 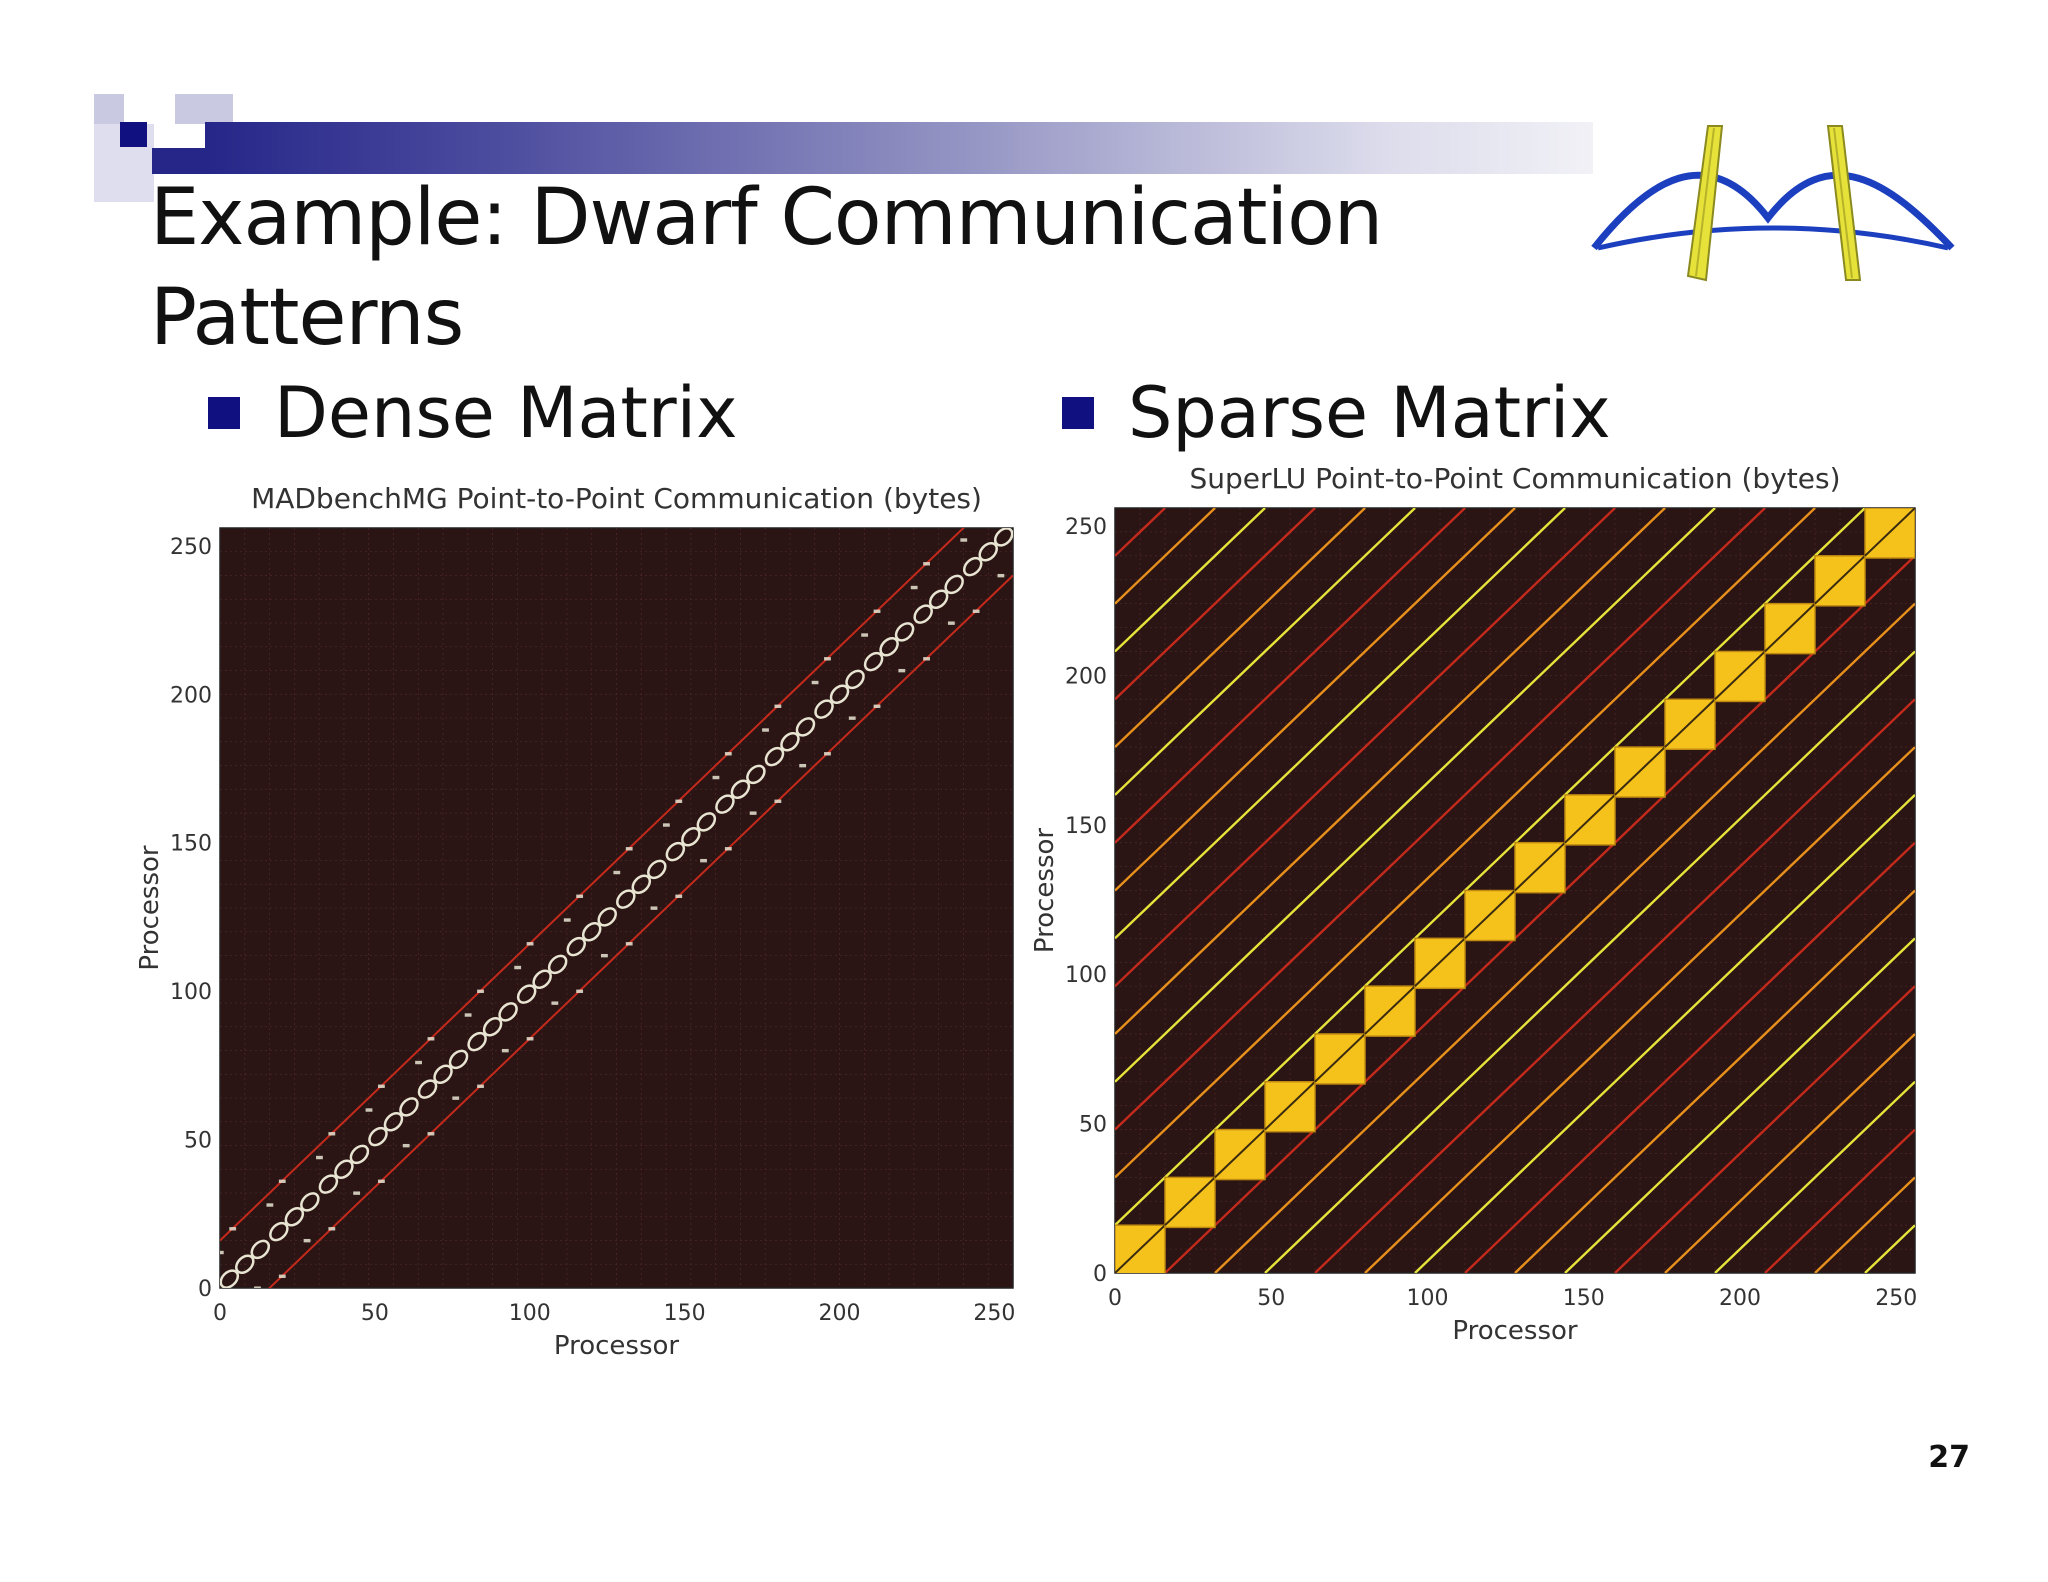 I want to click on bullet-dense-matrix: Dense Matrix, so click(x=473, y=413).